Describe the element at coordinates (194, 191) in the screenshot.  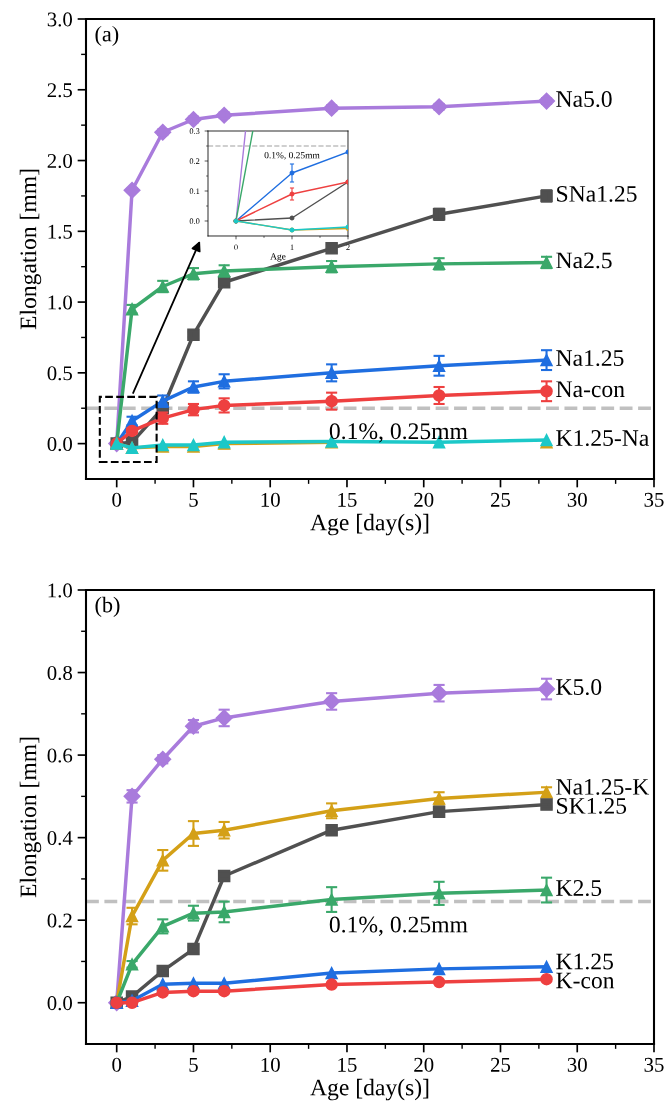
I see `y-tick-label: 0.1` at that location.